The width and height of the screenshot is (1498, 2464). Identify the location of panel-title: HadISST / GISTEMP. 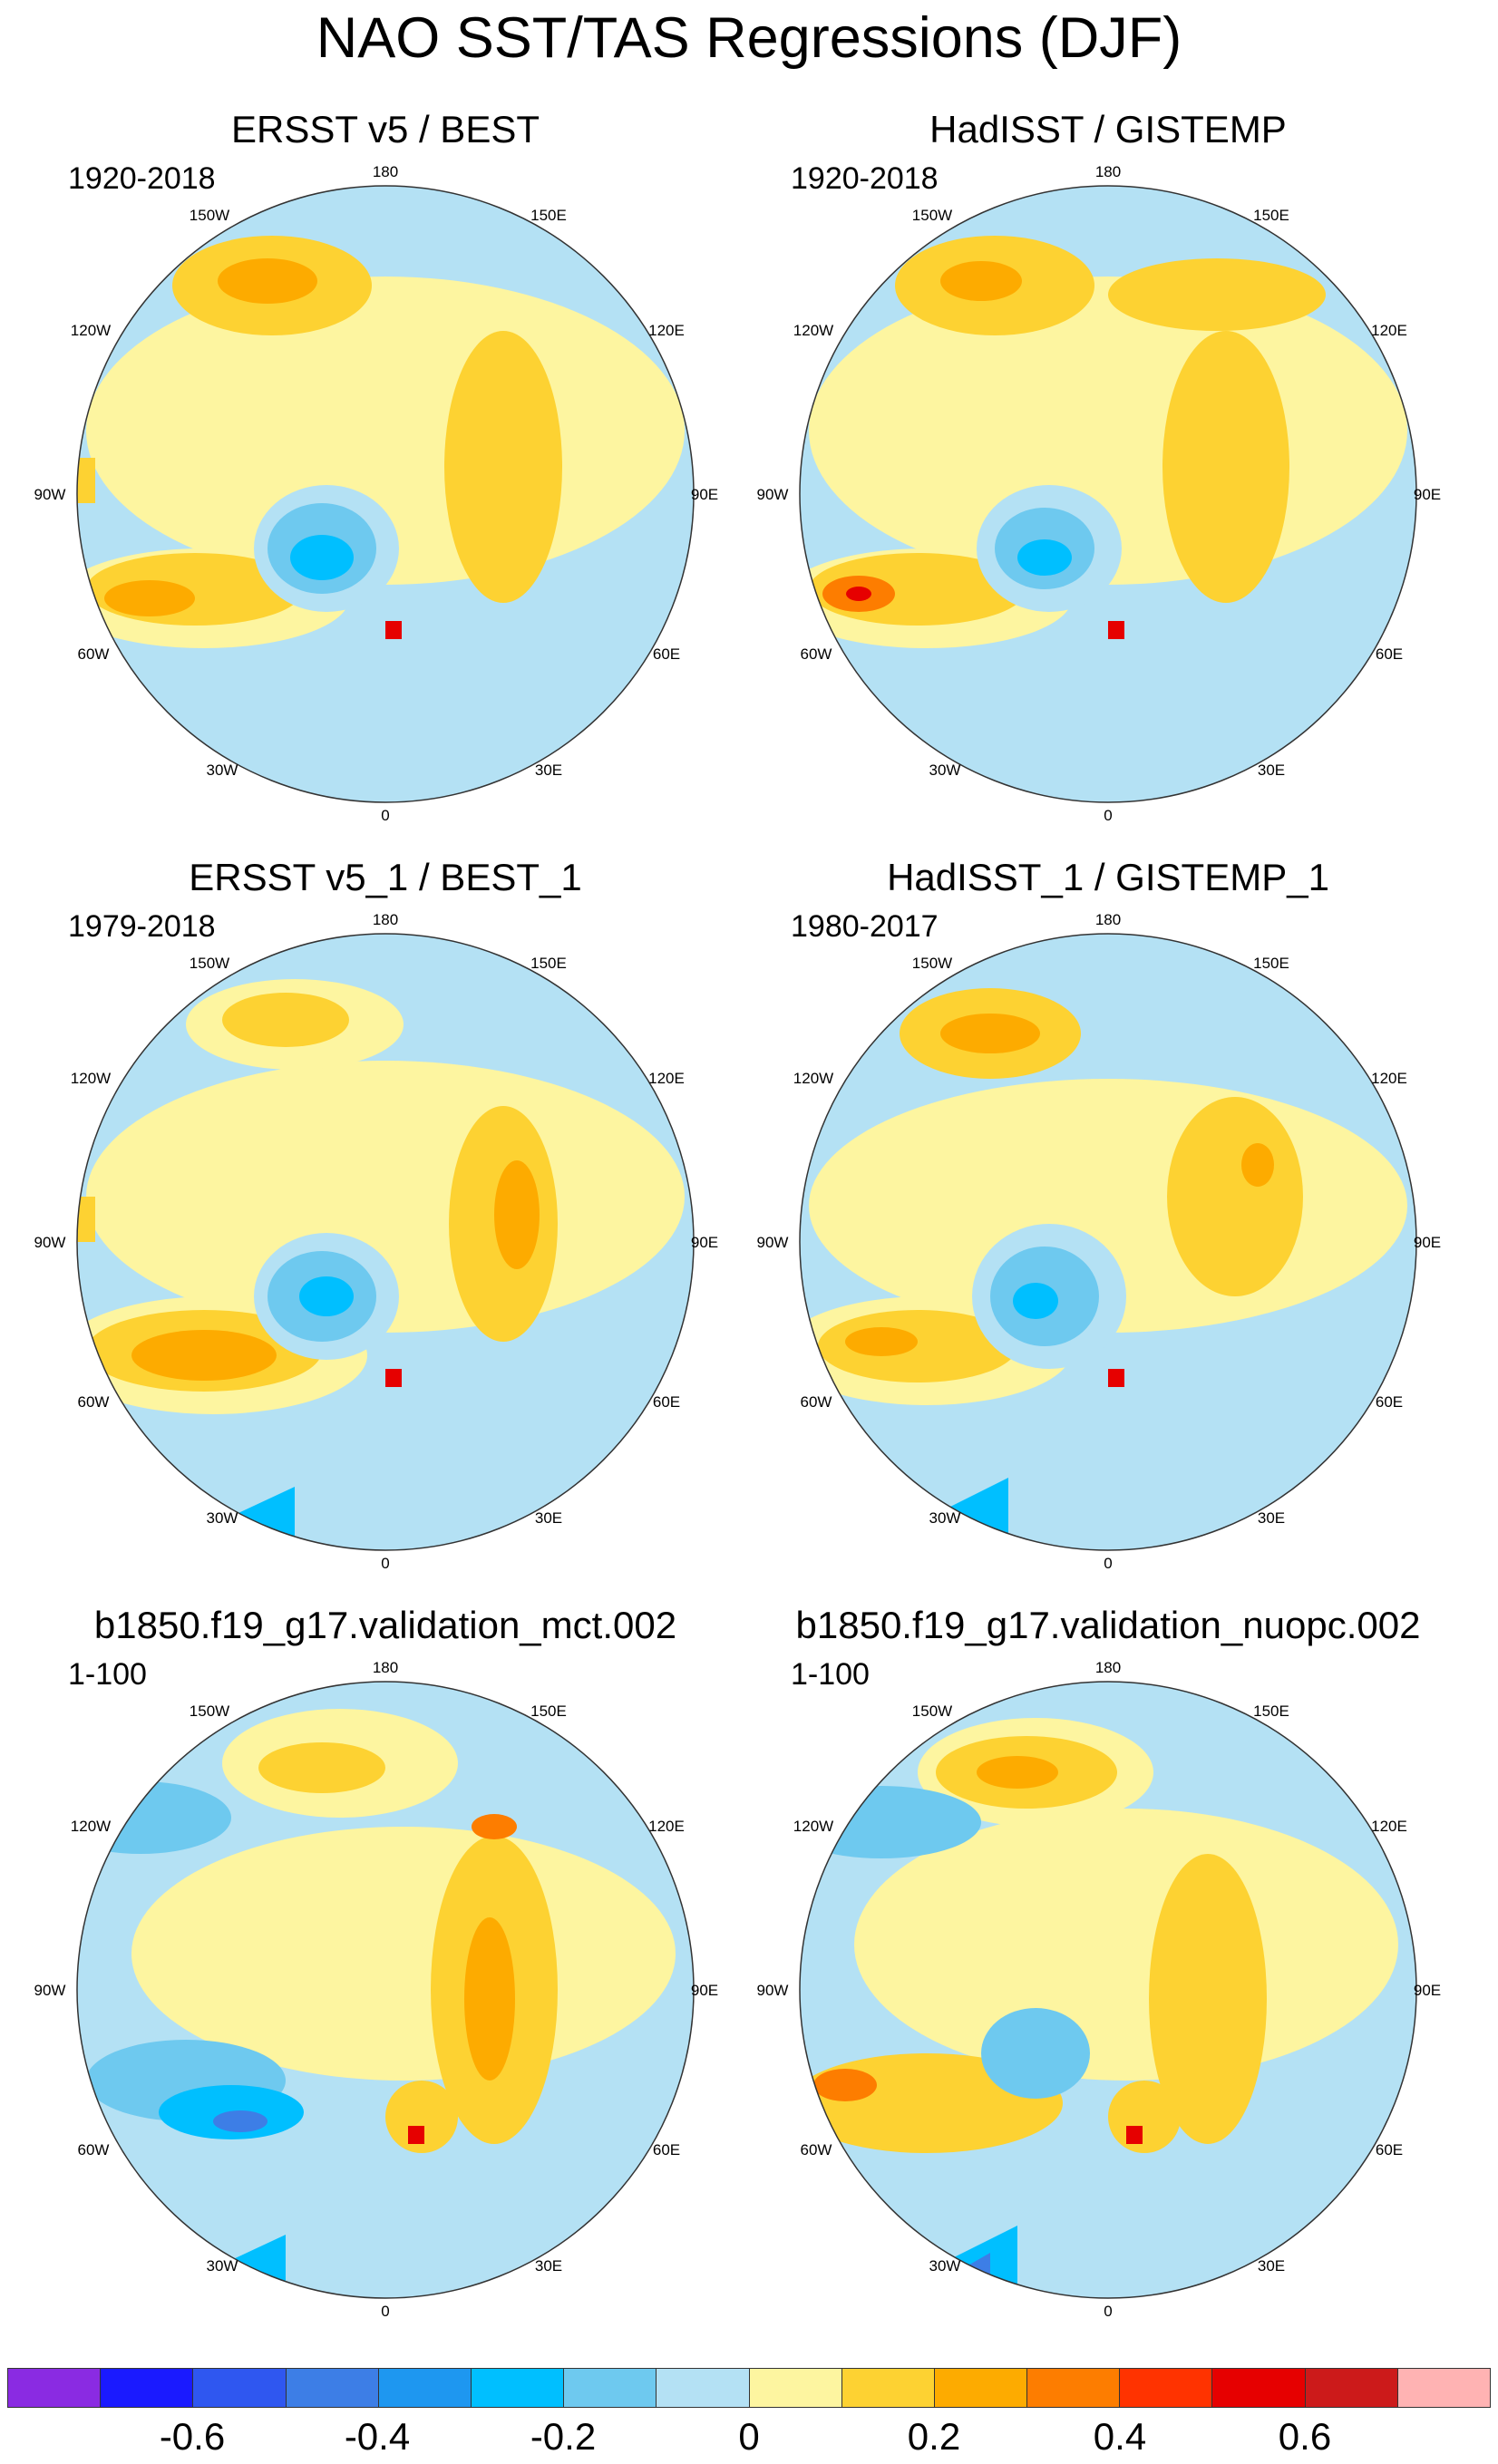
(1108, 129).